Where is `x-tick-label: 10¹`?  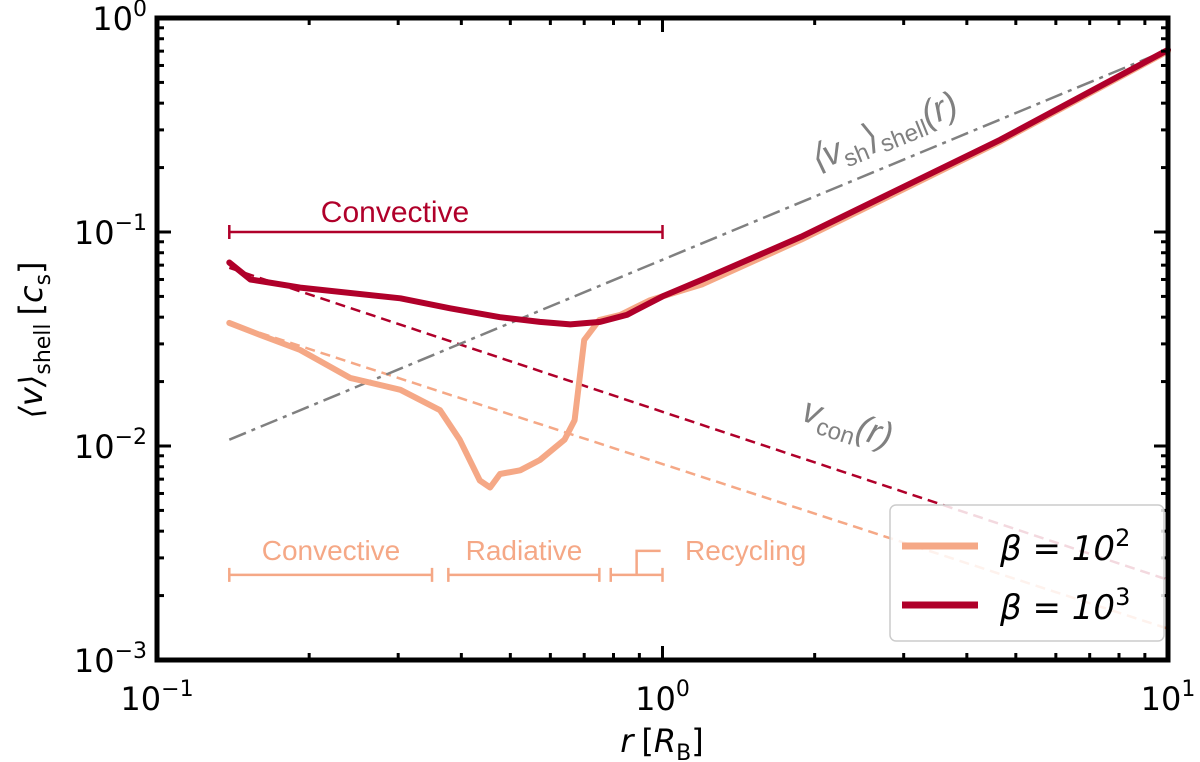
x-tick-label: 10¹ is located at coordinates (1168, 697).